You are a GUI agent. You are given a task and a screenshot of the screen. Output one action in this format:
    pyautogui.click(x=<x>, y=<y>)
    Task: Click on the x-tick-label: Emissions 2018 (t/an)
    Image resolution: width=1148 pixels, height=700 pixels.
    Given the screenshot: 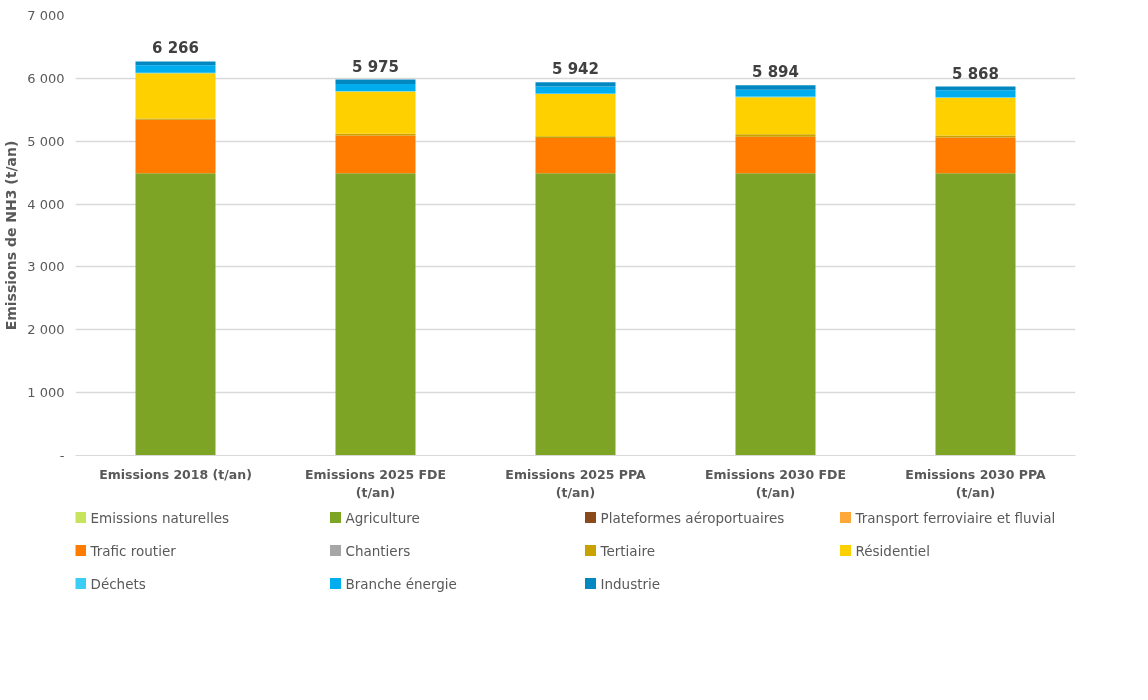 What is the action you would take?
    pyautogui.click(x=175, y=474)
    